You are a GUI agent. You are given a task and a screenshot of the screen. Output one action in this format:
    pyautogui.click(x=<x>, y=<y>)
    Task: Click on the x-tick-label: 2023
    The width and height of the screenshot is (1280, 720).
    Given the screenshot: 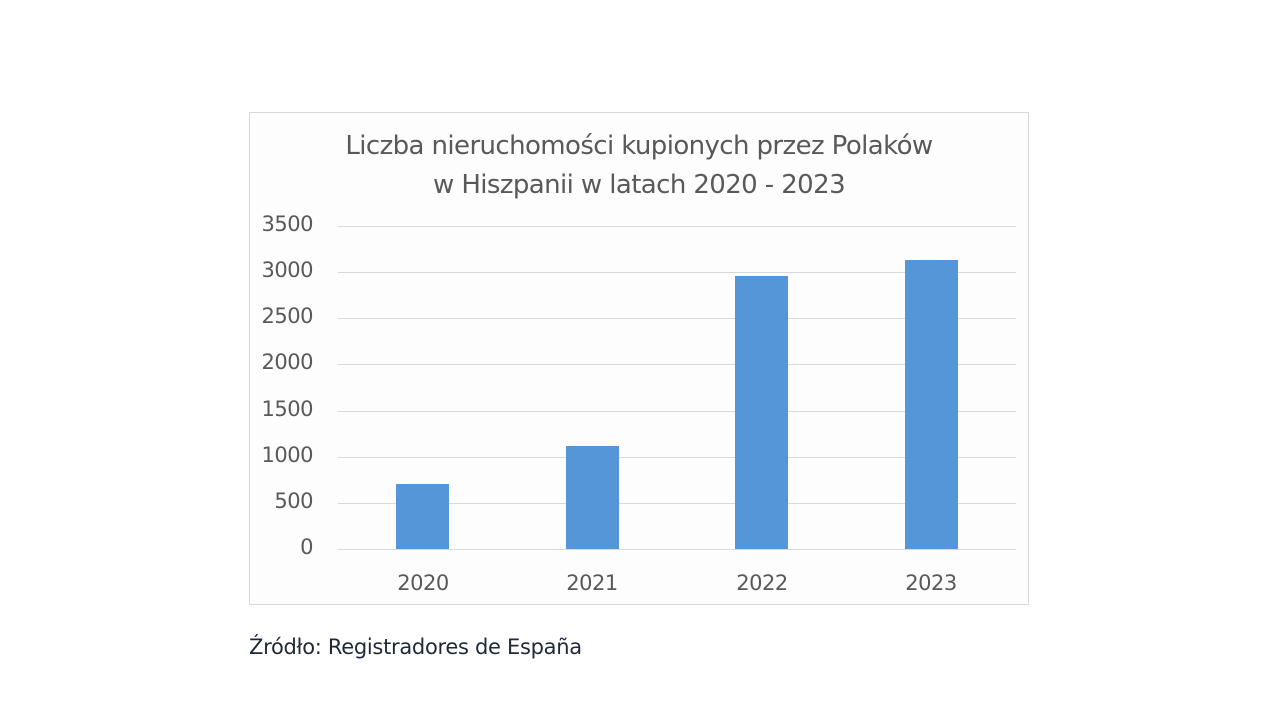 What is the action you would take?
    pyautogui.click(x=931, y=583)
    